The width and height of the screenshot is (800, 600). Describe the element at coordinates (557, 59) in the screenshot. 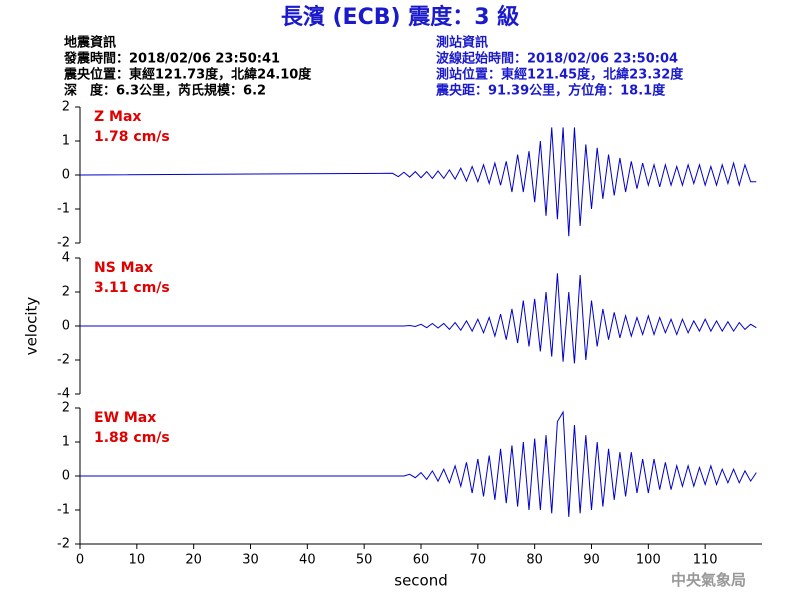

I see `header-right: 波線起始時間：2018/02/06 23:50:04` at that location.